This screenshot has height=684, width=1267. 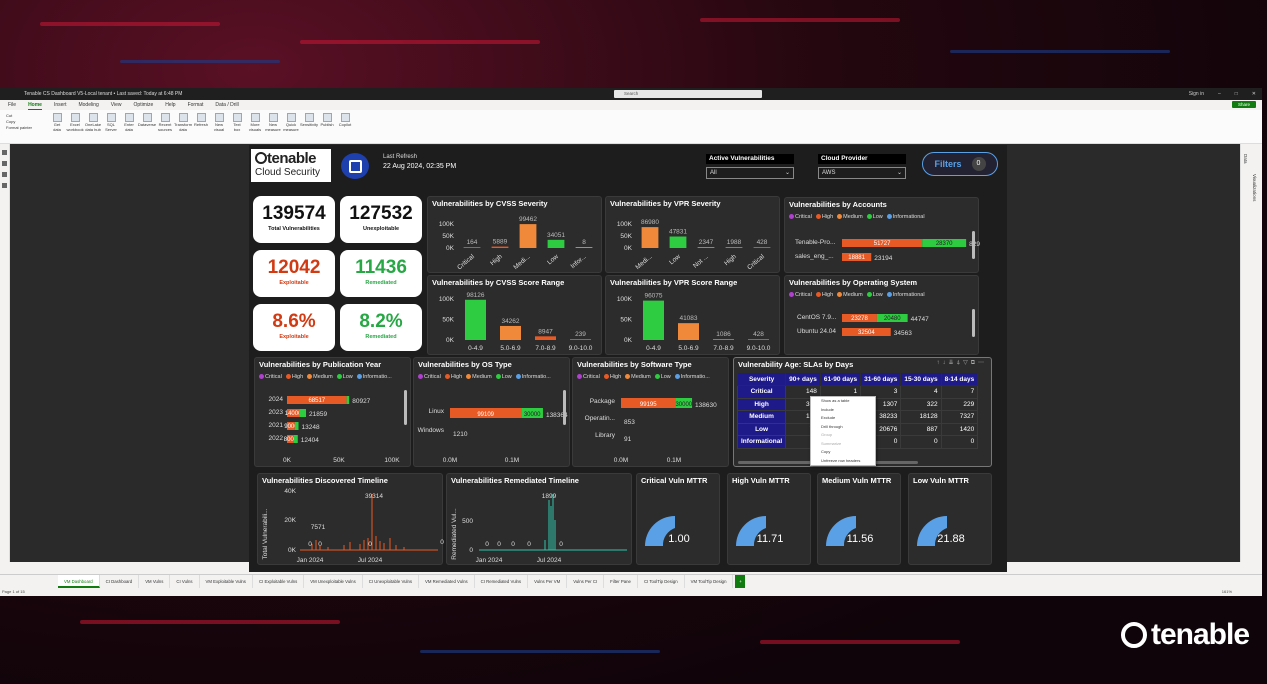 I want to click on ribbon-tab: File, so click(x=12, y=105).